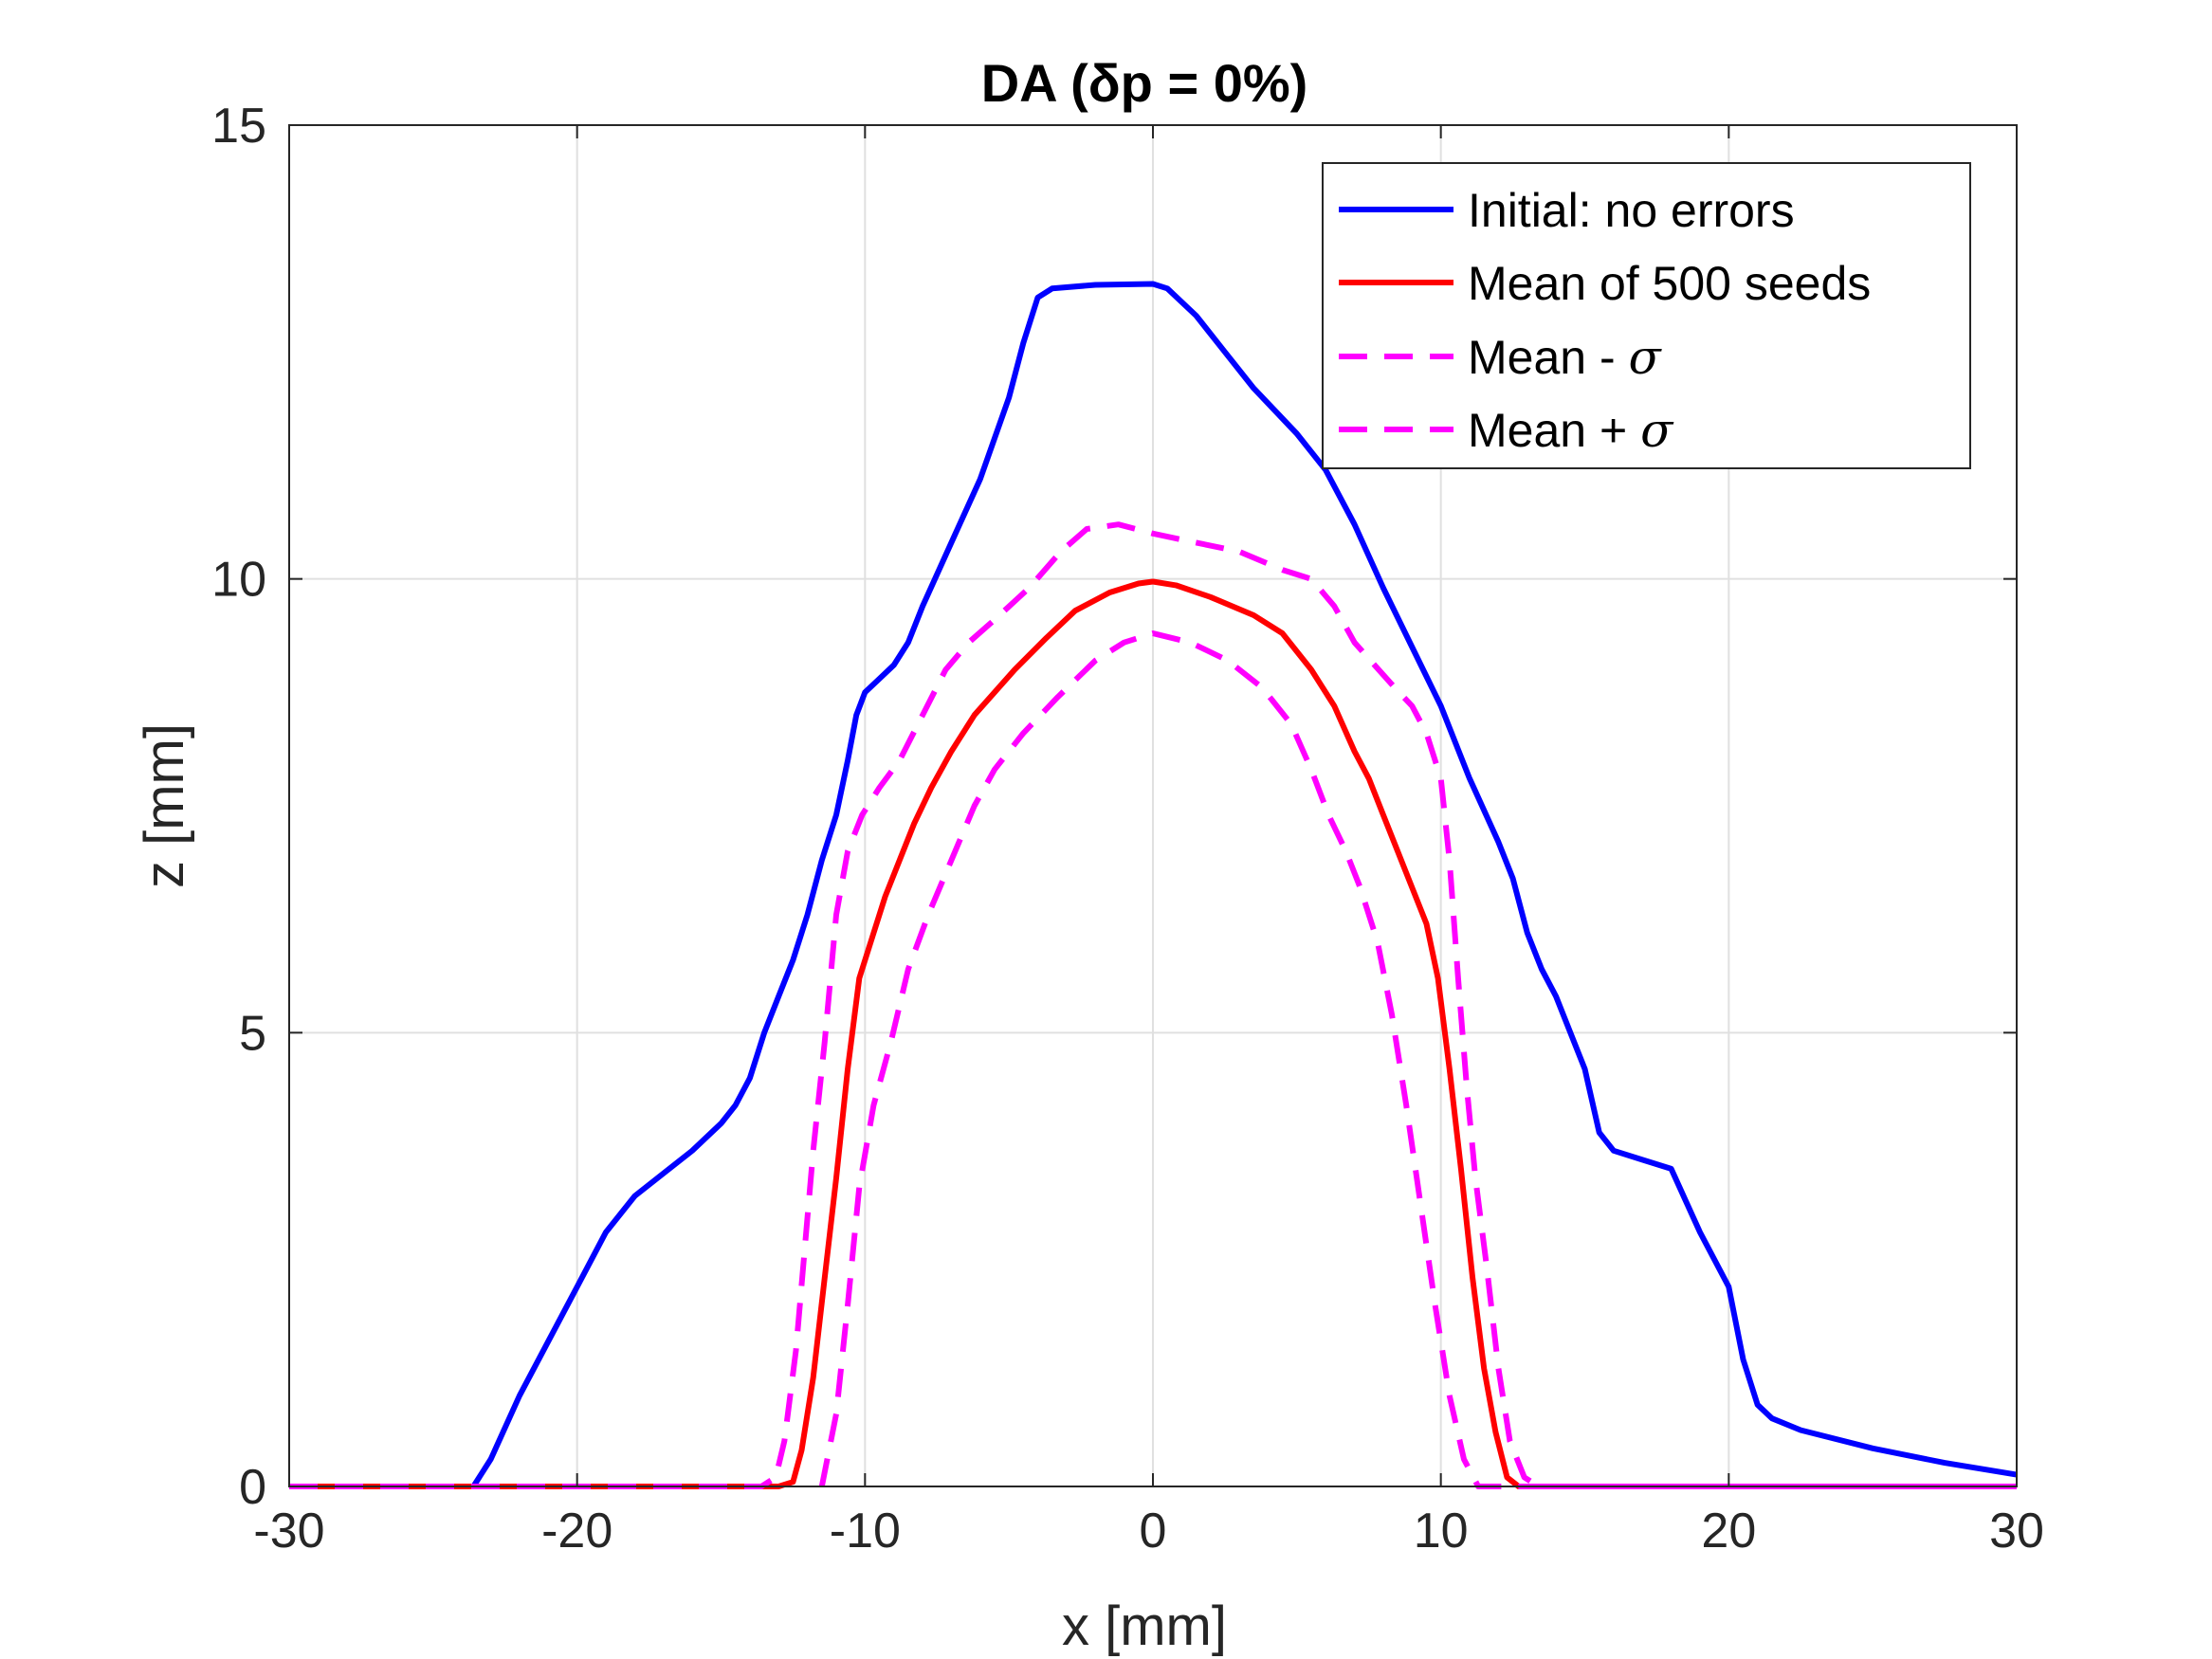 The width and height of the screenshot is (2212, 1659). I want to click on y-tick-label: 15, so click(238, 126).